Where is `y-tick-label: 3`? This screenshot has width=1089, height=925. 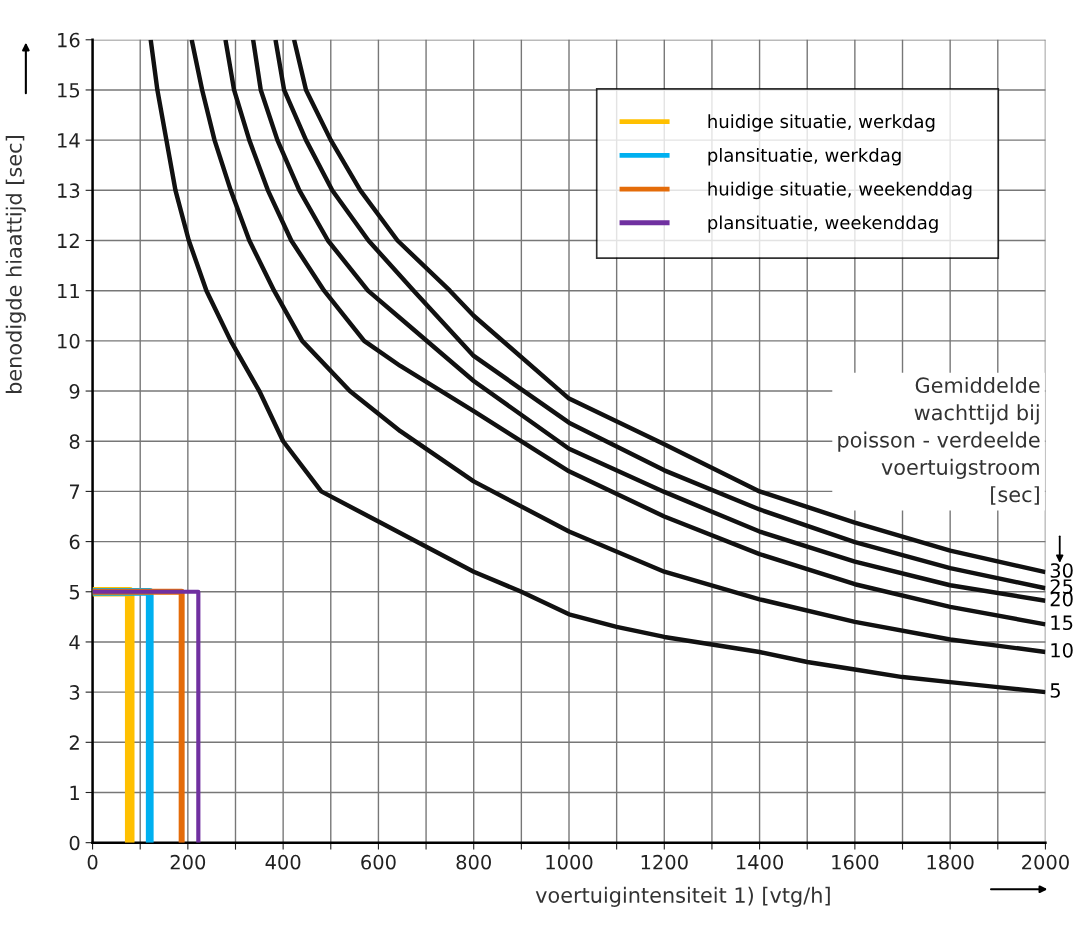 y-tick-label: 3 is located at coordinates (74, 692).